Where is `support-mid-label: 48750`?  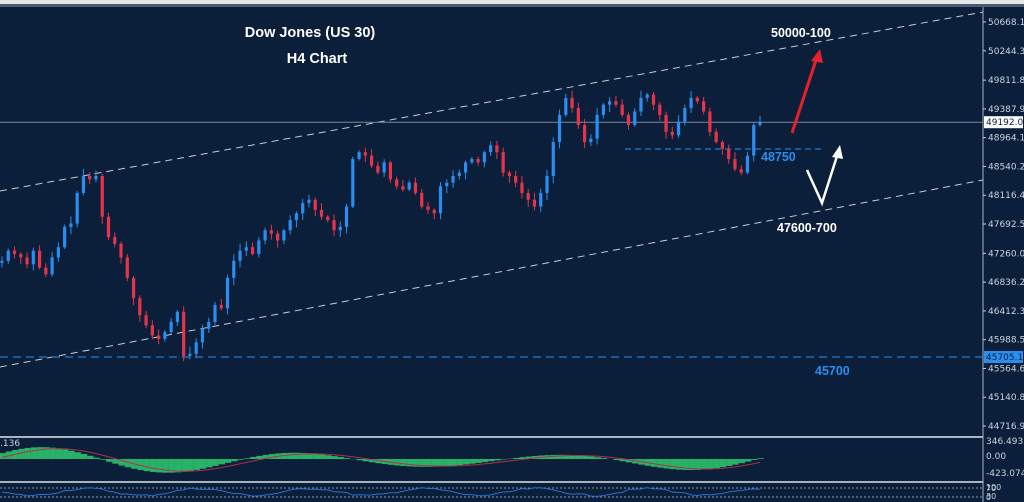
support-mid-label: 48750 is located at coordinates (778, 157).